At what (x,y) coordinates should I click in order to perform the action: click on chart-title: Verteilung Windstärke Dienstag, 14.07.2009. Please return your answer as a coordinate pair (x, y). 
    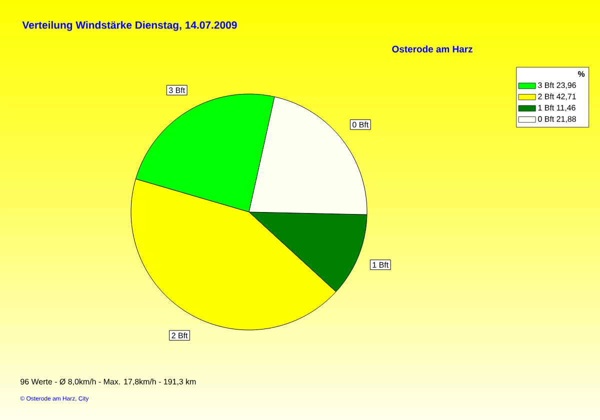
    Looking at the image, I should click on (129, 26).